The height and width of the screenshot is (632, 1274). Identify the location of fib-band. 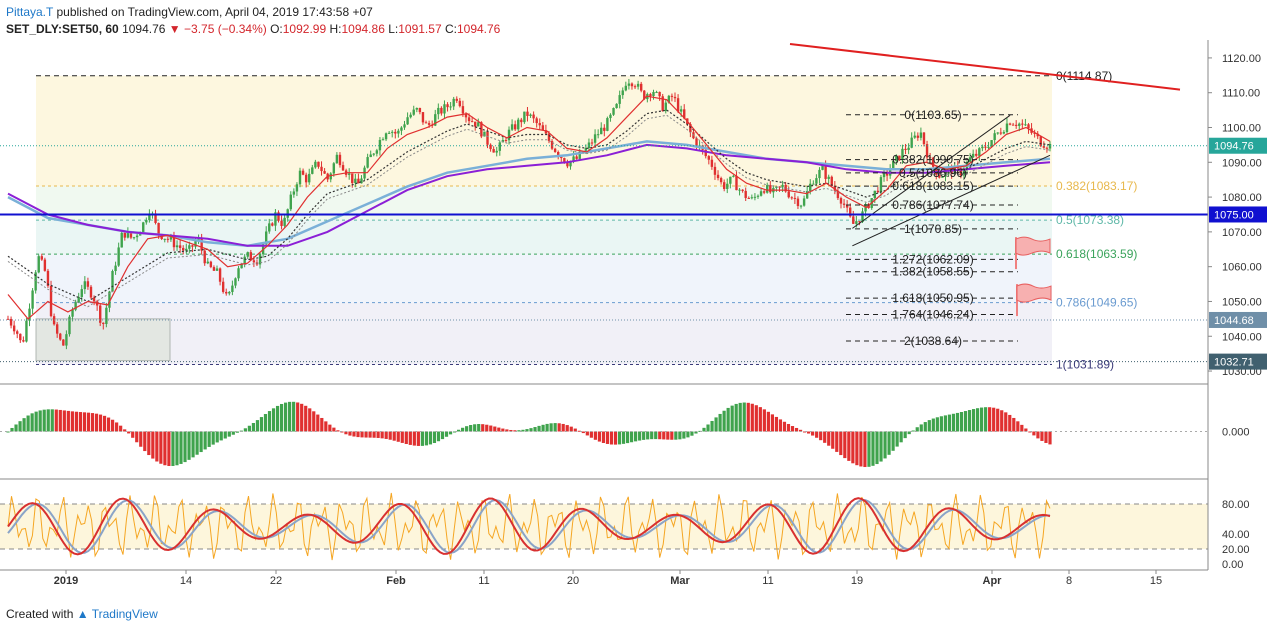
(544, 333).